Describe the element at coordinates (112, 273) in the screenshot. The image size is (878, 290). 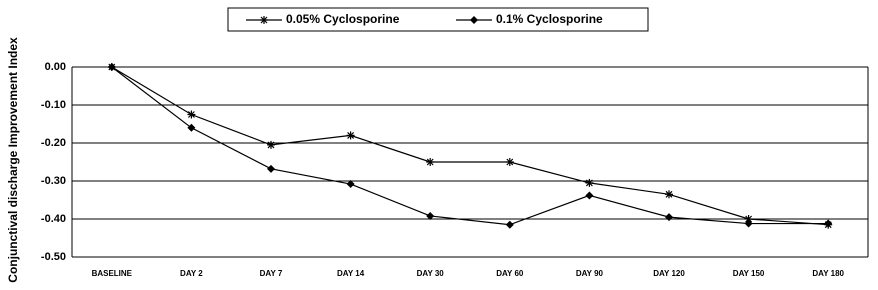
I see `x-tick-label: BASELINE` at that location.